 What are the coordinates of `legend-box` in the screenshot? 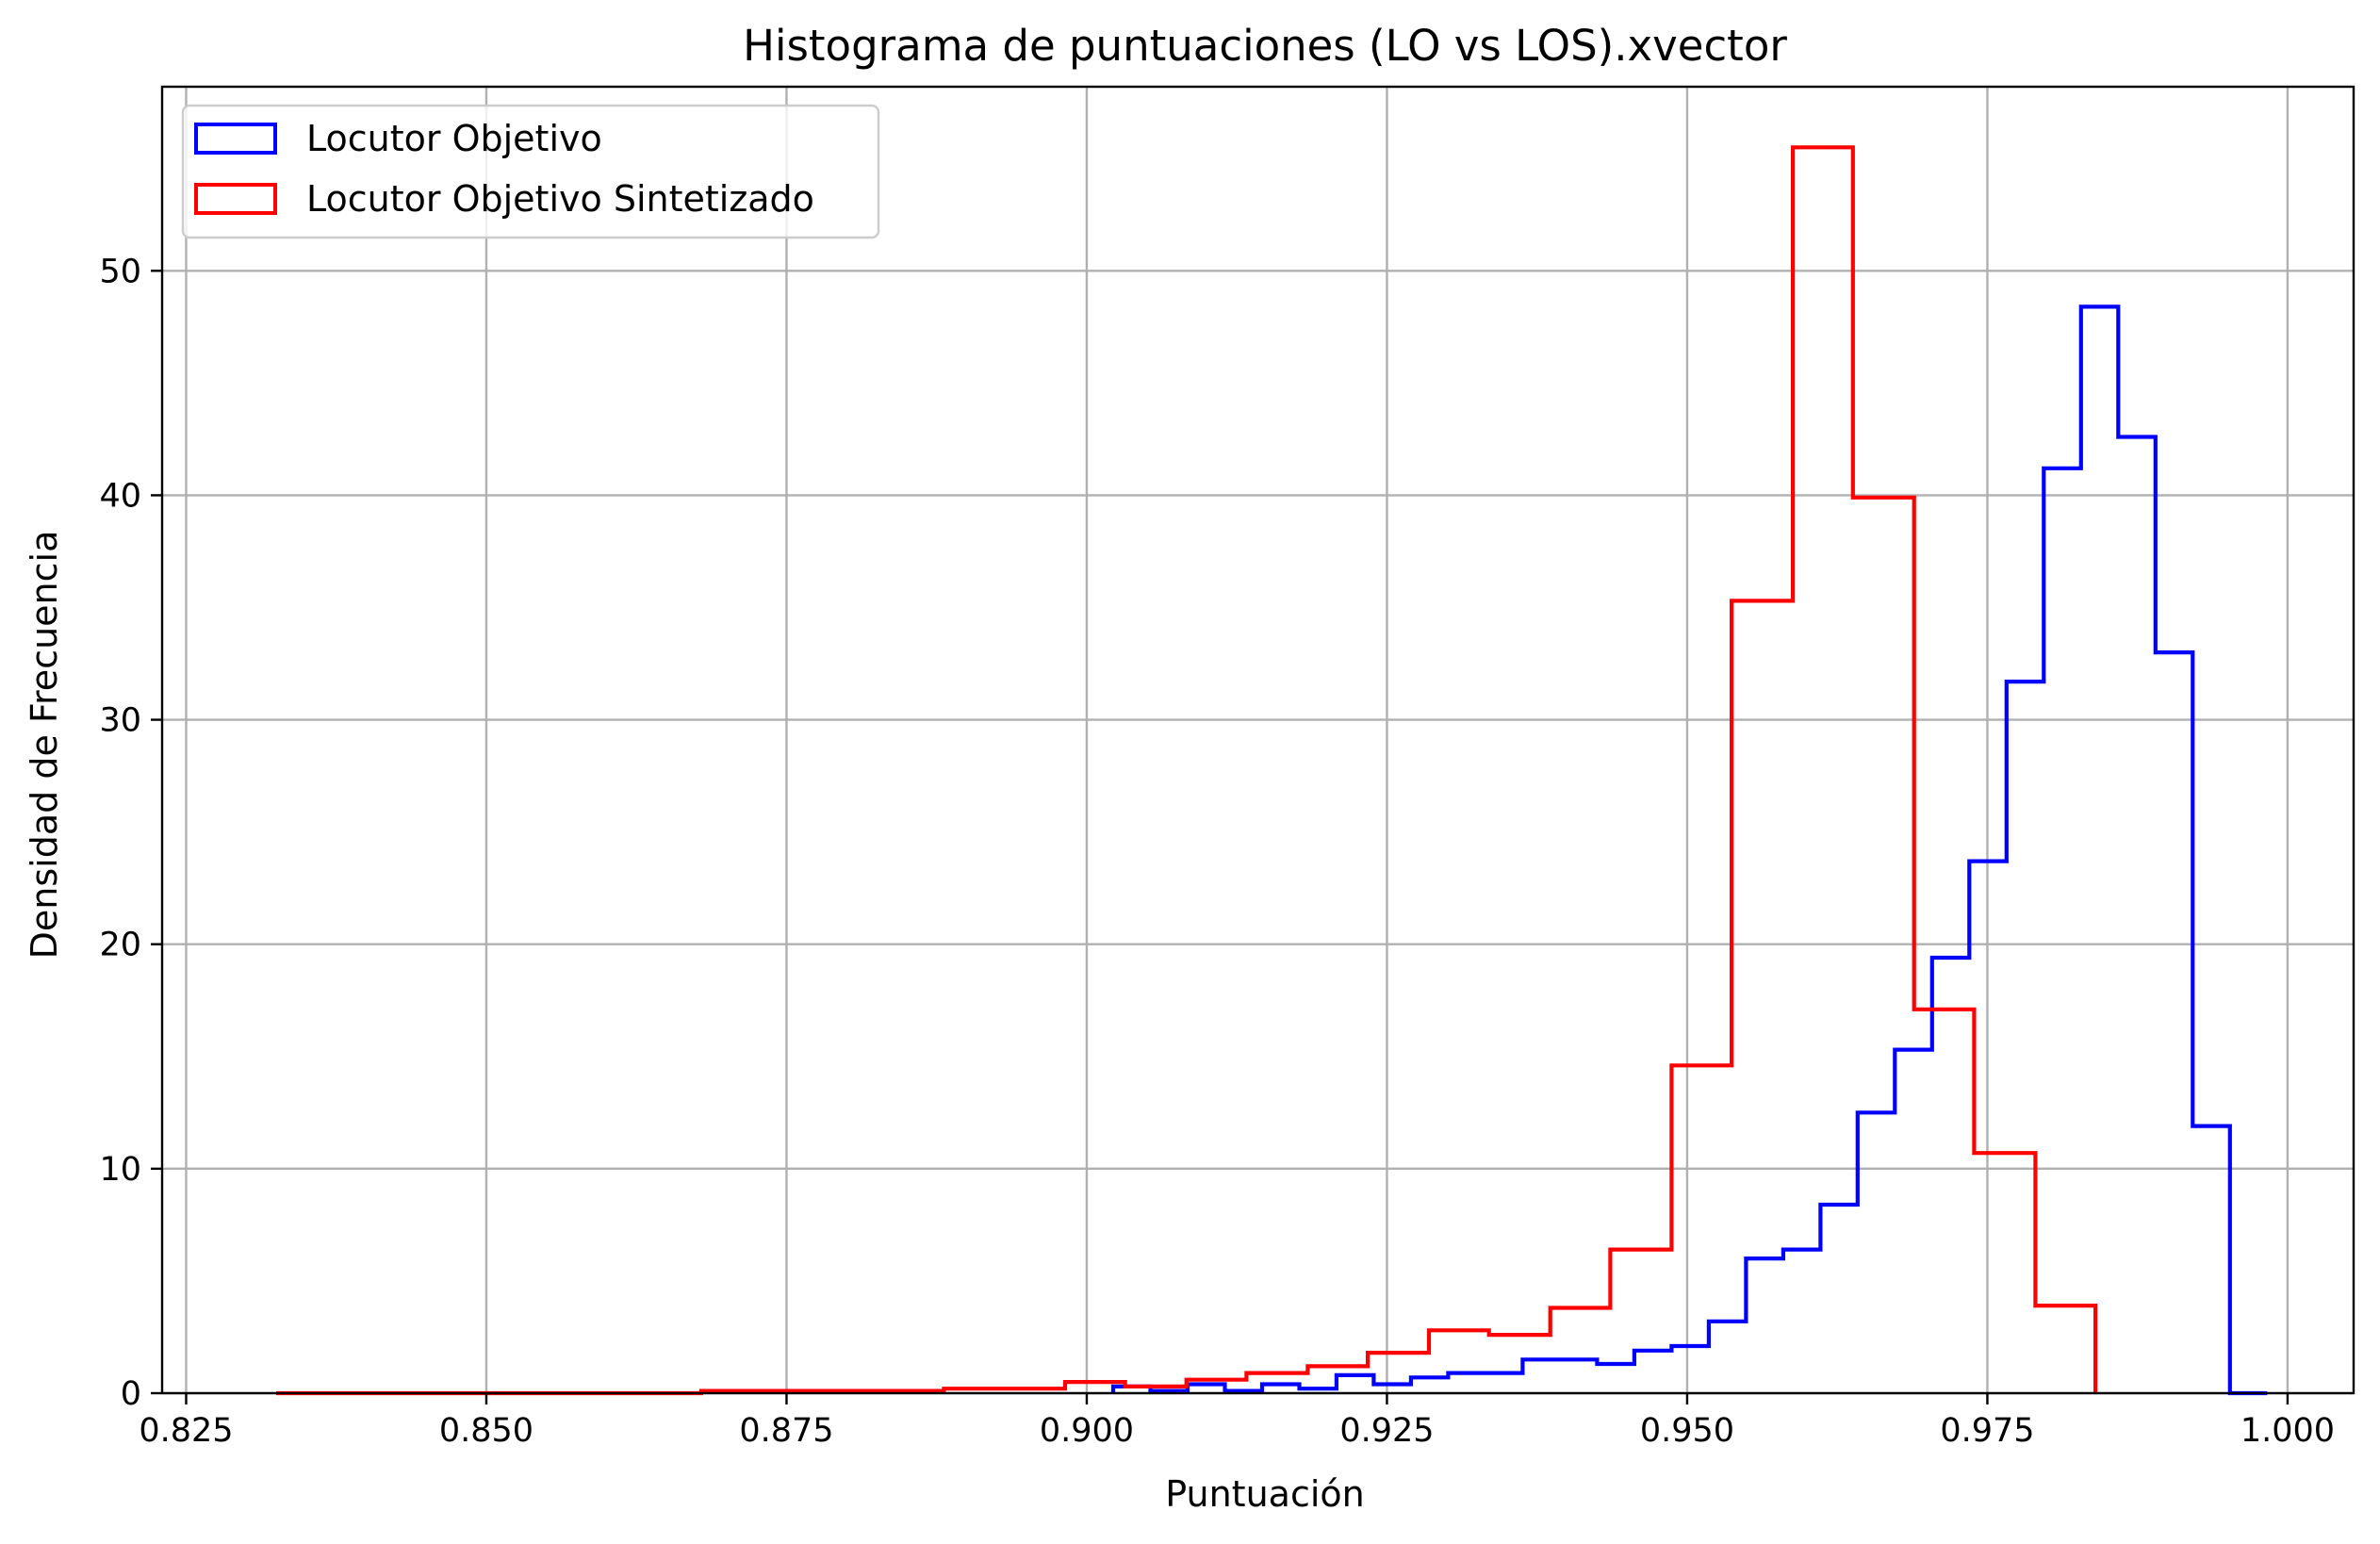 It's located at (530, 171).